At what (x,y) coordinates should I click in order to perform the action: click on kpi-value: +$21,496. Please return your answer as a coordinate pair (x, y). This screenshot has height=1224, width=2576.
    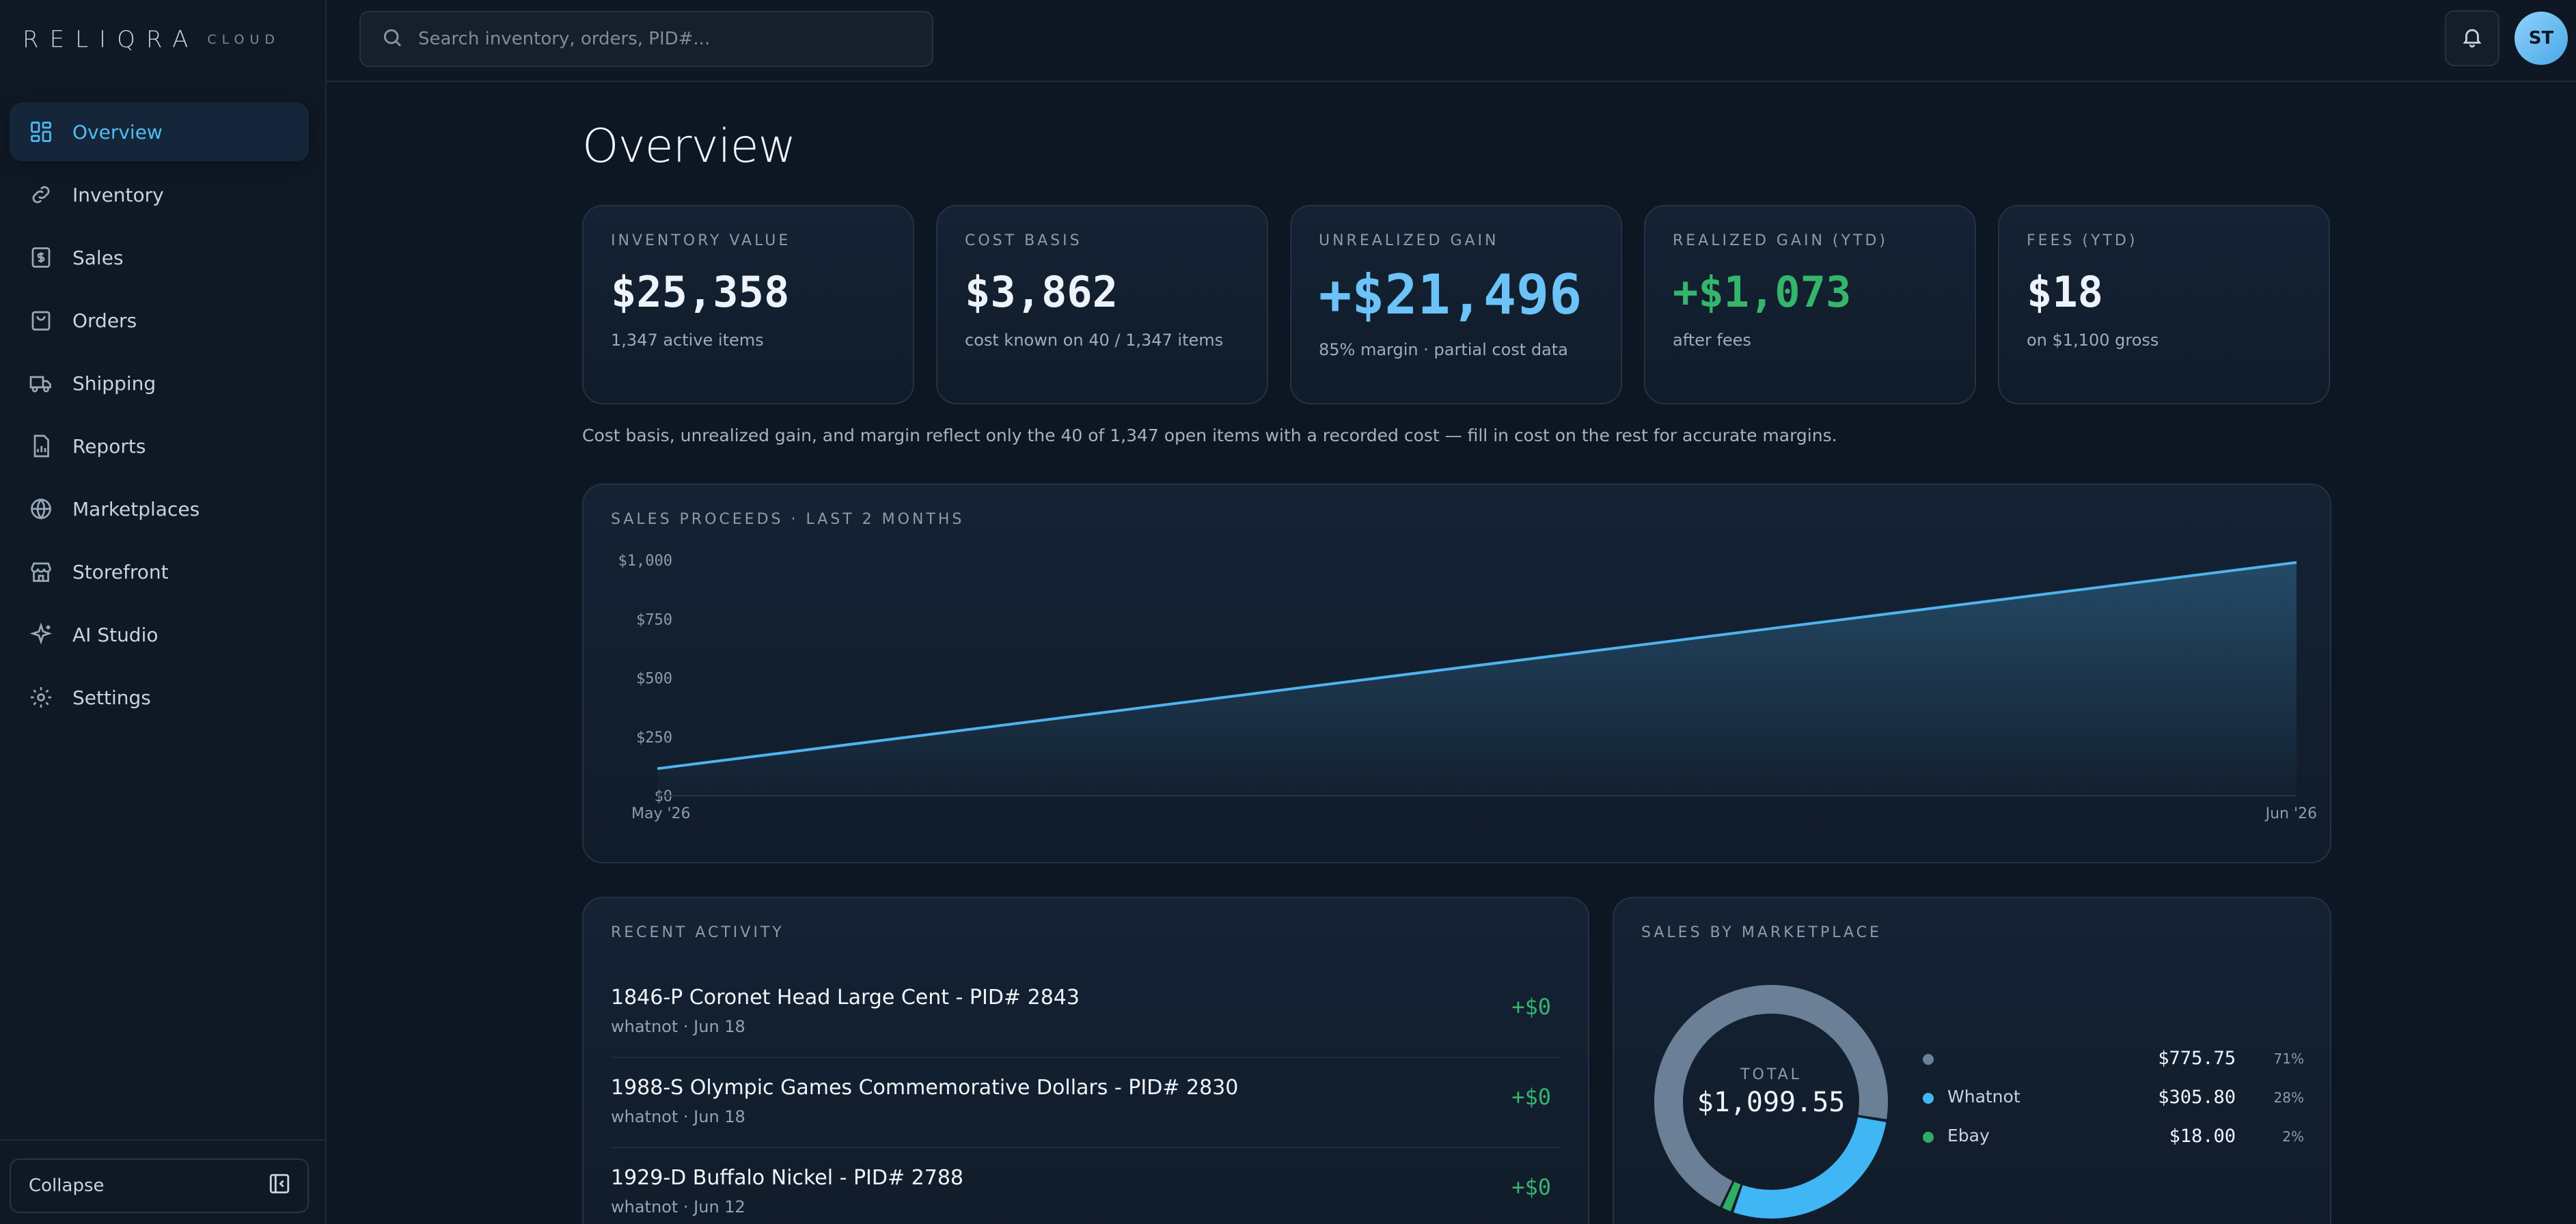
    Looking at the image, I should click on (1450, 294).